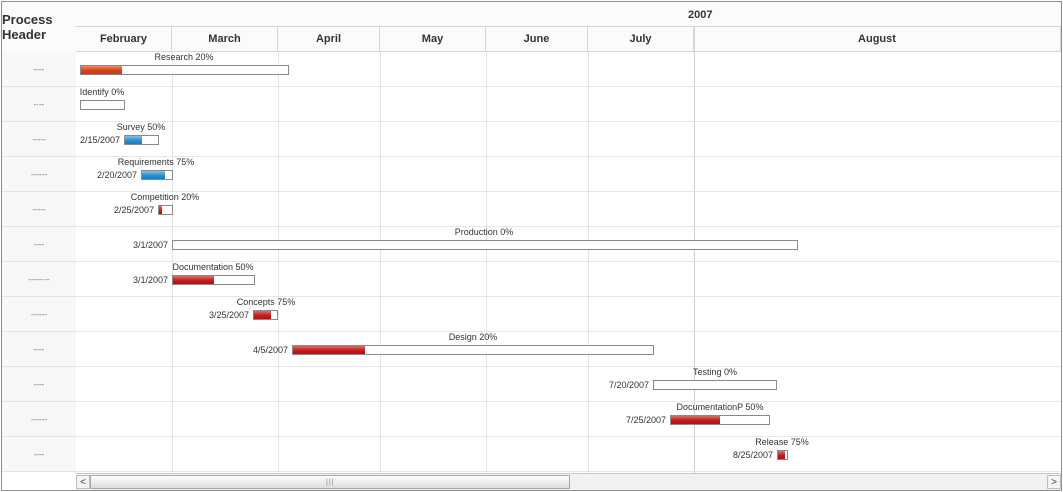 The height and width of the screenshot is (492, 1063). What do you see at coordinates (877, 39) in the screenshot?
I see `month-header-august: August` at bounding box center [877, 39].